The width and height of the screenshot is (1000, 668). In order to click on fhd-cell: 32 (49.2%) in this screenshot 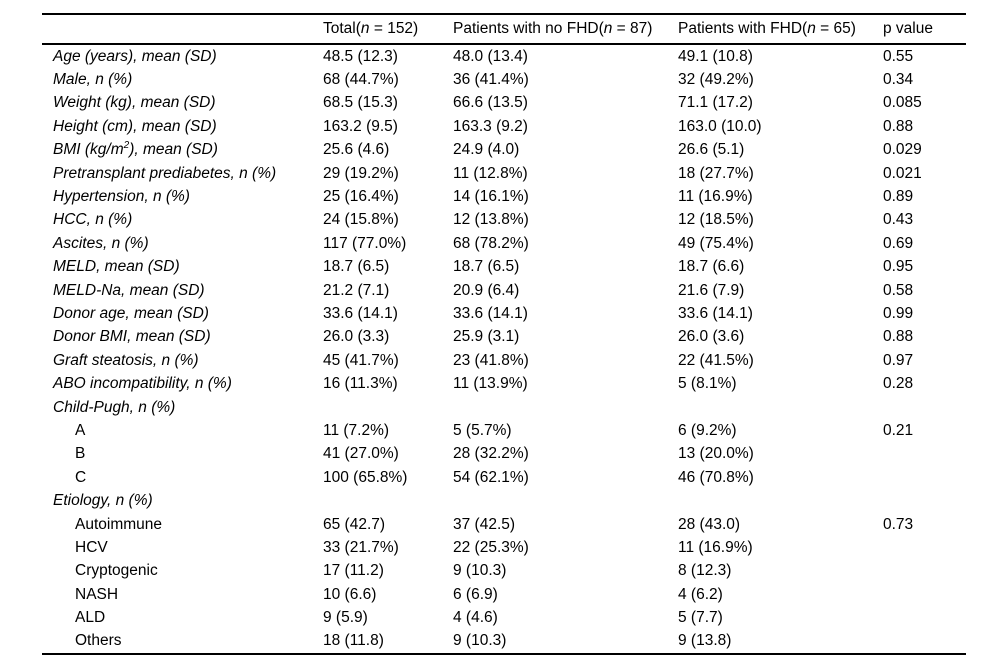, I will do `click(716, 80)`.